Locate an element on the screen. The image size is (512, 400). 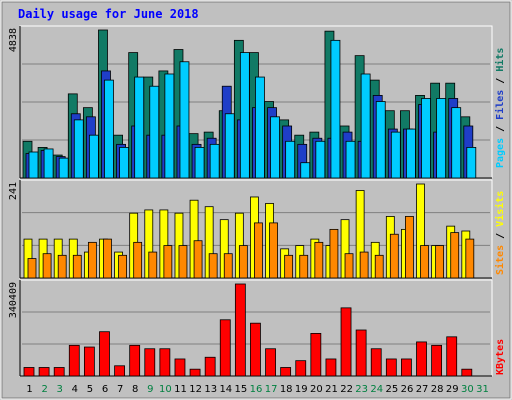
x-label-day-24: 24 is located at coordinates (376, 389).